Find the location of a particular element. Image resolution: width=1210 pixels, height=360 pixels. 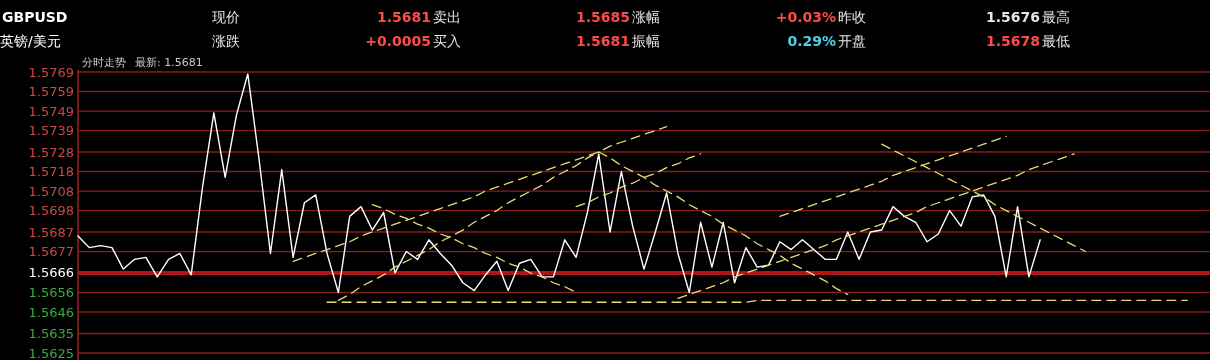

text: 0.29% is located at coordinates (811, 41).